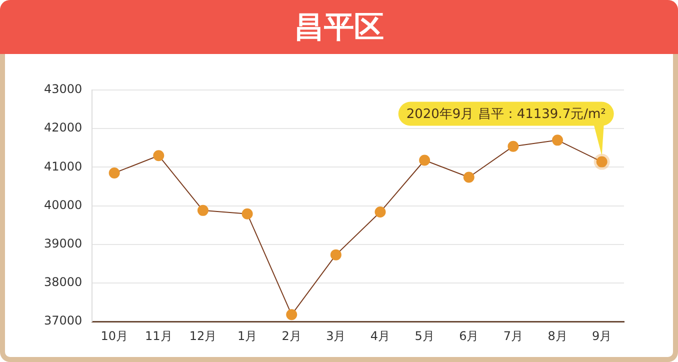 This screenshot has width=678, height=362. I want to click on x-tick-label: 12月, so click(203, 335).